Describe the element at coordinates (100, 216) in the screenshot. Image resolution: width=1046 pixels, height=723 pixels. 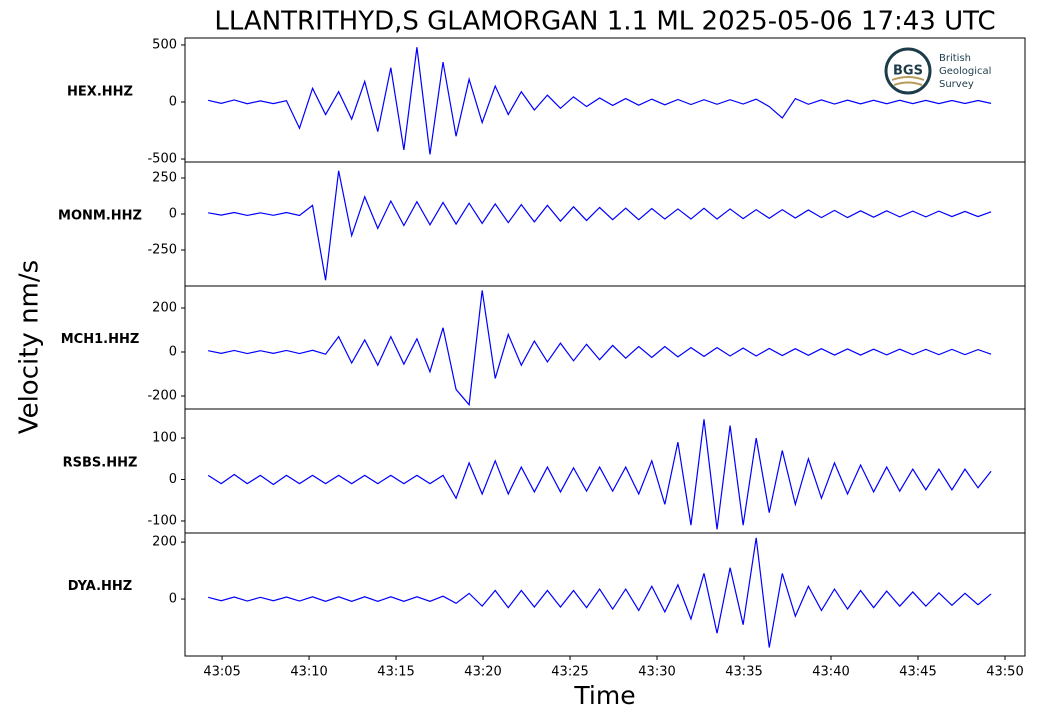
I see `station-label: MONM.HHZ` at that location.